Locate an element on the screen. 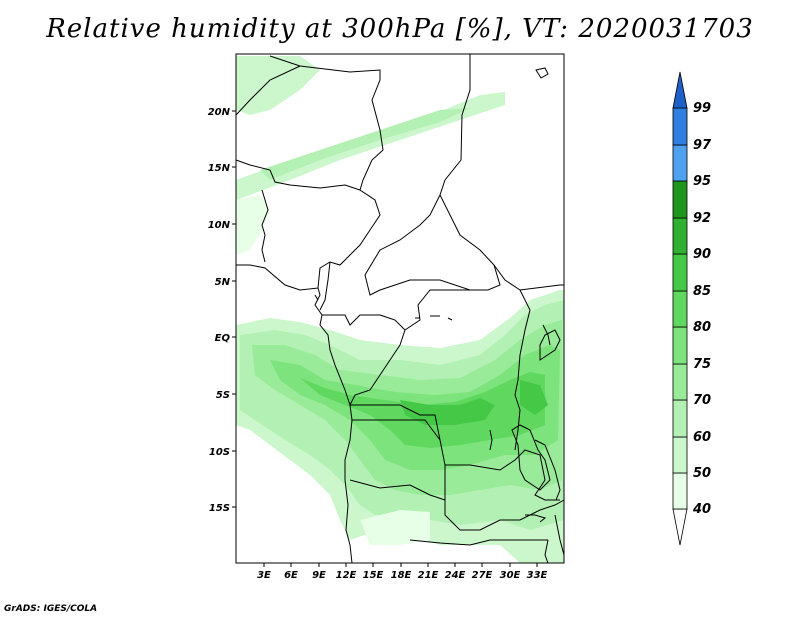 The height and width of the screenshot is (618, 800). colorbar-label: 50 is located at coordinates (702, 473).